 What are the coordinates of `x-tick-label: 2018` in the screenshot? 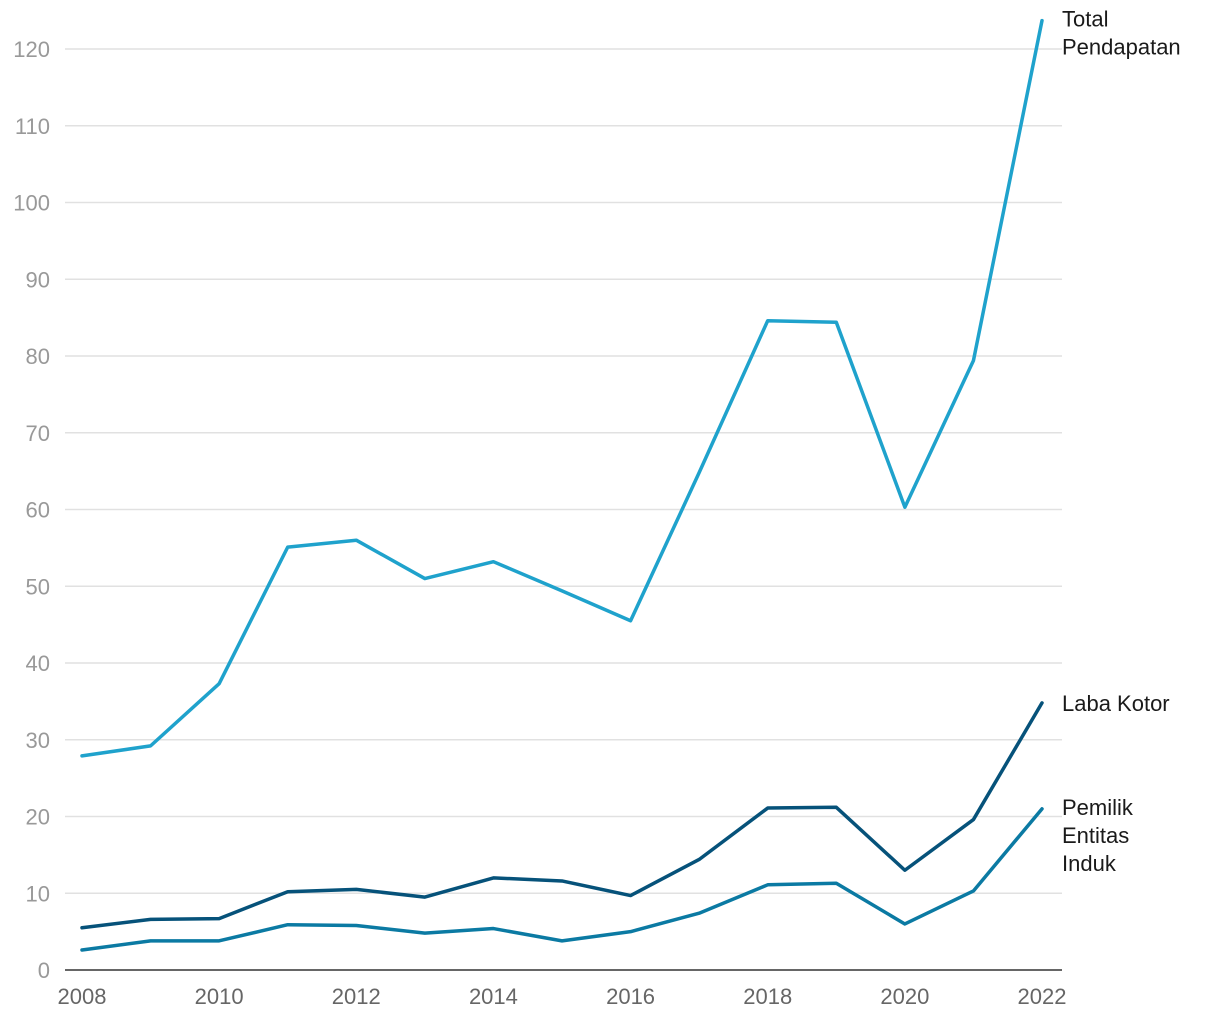 It's located at (767, 996).